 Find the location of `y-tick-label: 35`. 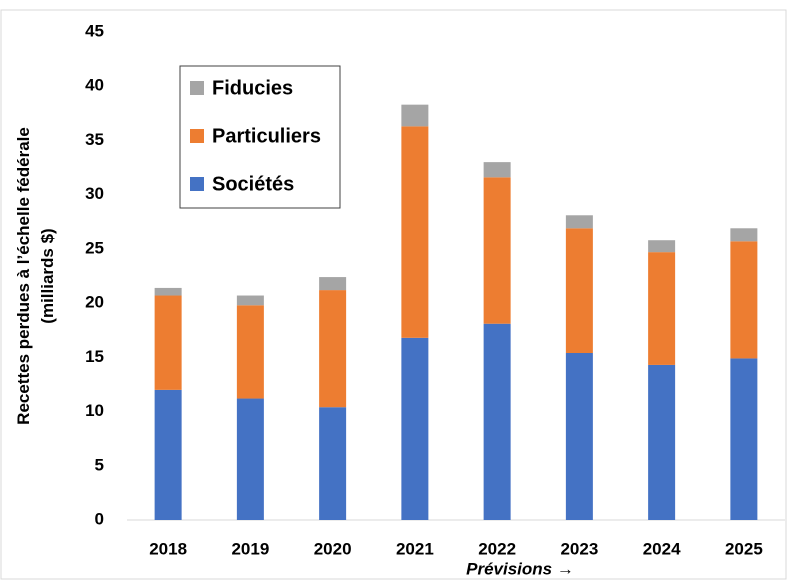

y-tick-label: 35 is located at coordinates (94, 139).